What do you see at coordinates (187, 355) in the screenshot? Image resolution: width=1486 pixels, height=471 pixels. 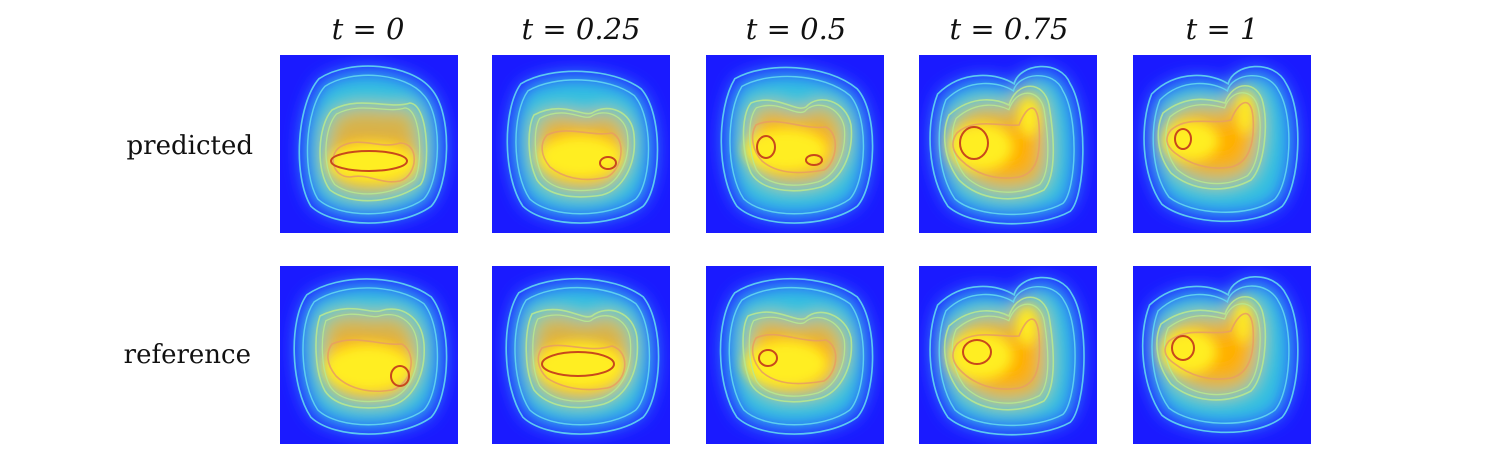 I see `row-label-reference: reference` at bounding box center [187, 355].